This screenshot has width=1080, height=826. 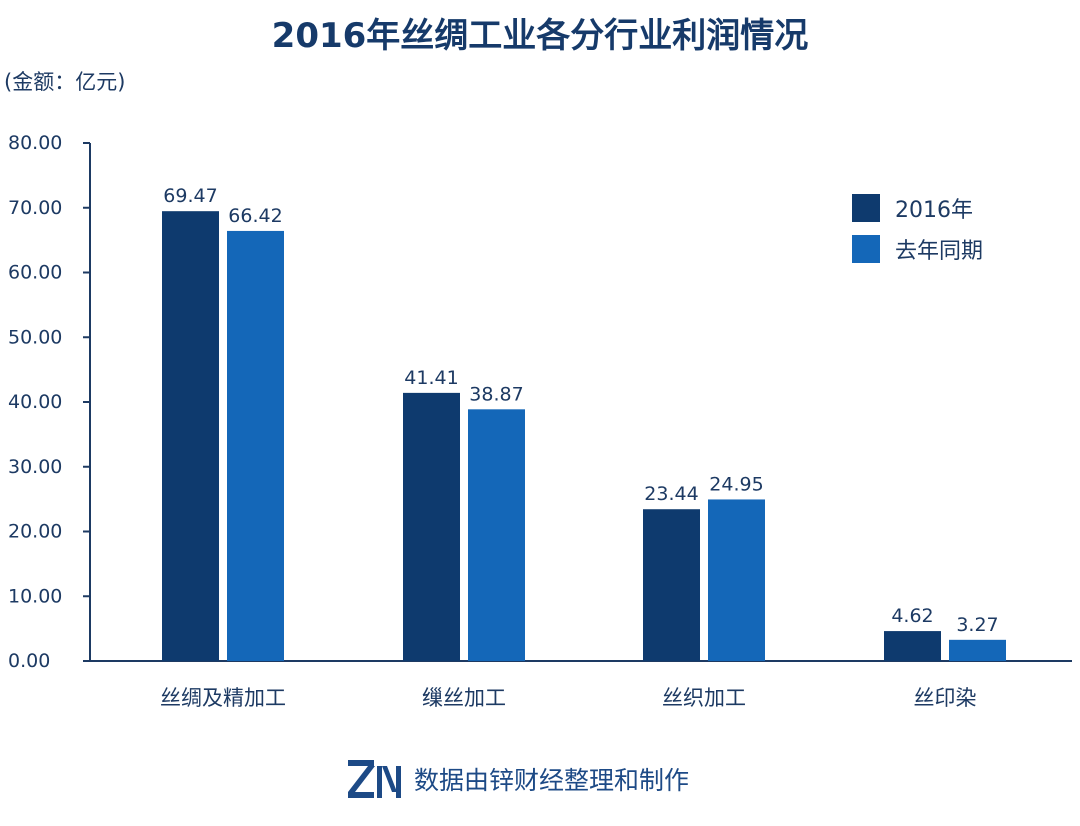 What do you see at coordinates (866, 249) in the screenshot?
I see `legend-swatch-last-year` at bounding box center [866, 249].